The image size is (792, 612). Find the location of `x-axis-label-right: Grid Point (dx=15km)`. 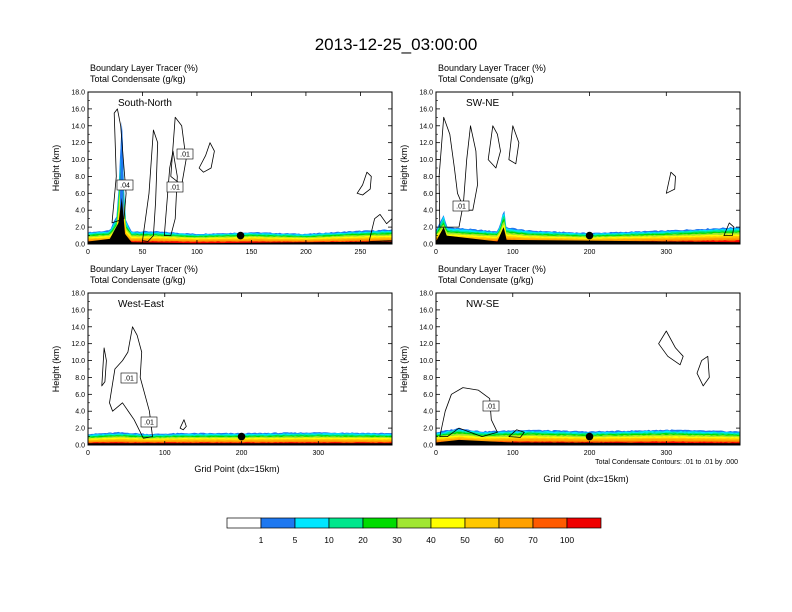

x-axis-label-right: Grid Point (dx=15km) is located at coordinates (585, 479).